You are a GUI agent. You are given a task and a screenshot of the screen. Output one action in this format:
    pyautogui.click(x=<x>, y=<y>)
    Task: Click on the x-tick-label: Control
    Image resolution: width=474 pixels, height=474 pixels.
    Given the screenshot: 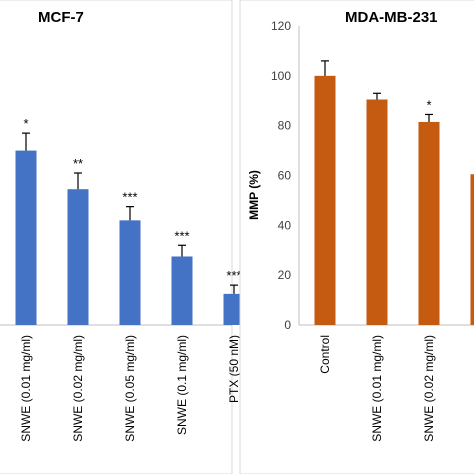 What is the action you would take?
    pyautogui.click(x=325, y=354)
    